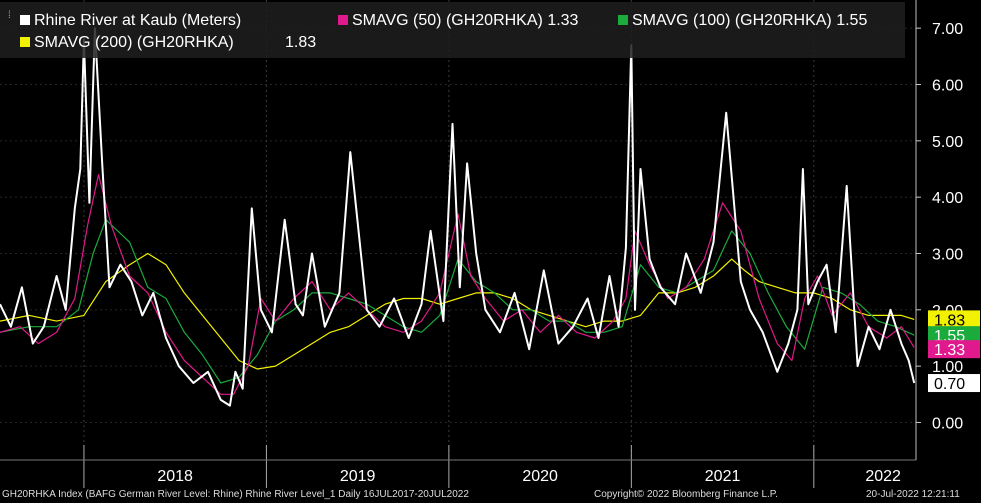 The image size is (981, 503). I want to click on x-tick-label: 2021, so click(723, 476).